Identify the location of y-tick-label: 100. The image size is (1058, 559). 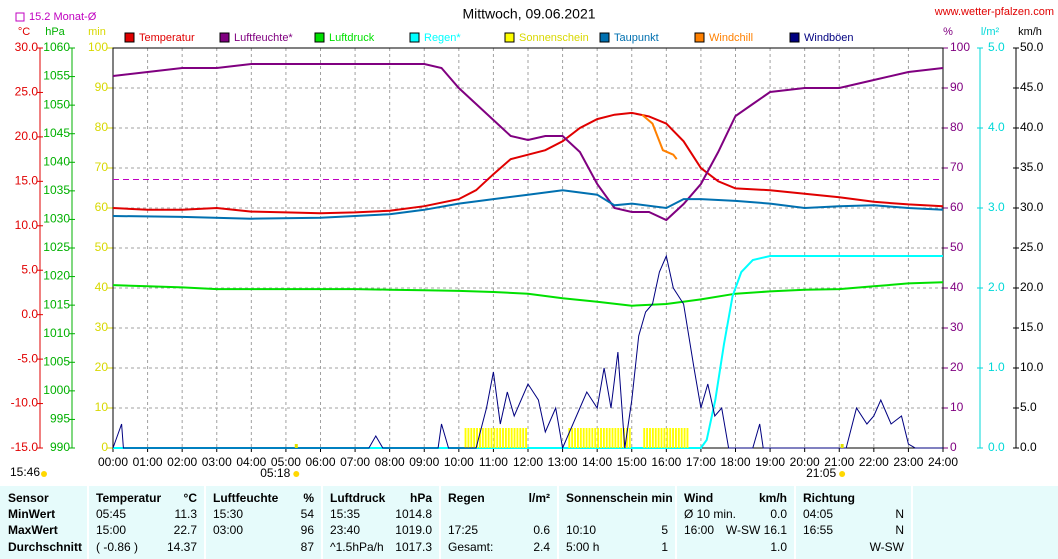
(98, 47).